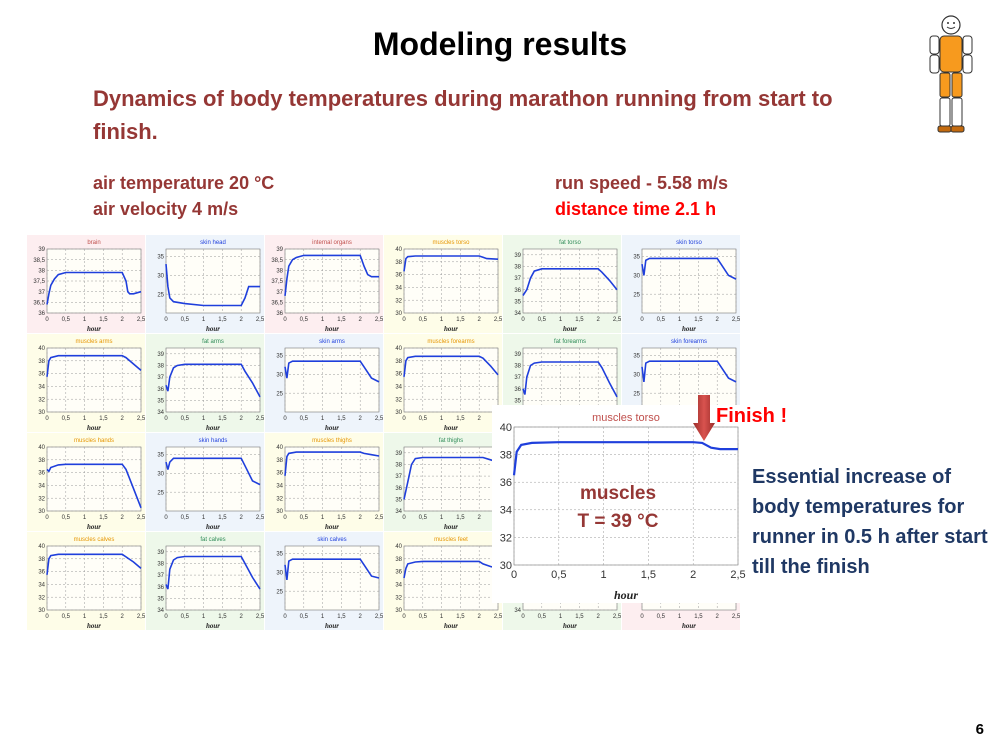 This screenshot has width=1000, height=750. Describe the element at coordinates (398, 547) in the screenshot. I see `y-tick-label: 40` at that location.